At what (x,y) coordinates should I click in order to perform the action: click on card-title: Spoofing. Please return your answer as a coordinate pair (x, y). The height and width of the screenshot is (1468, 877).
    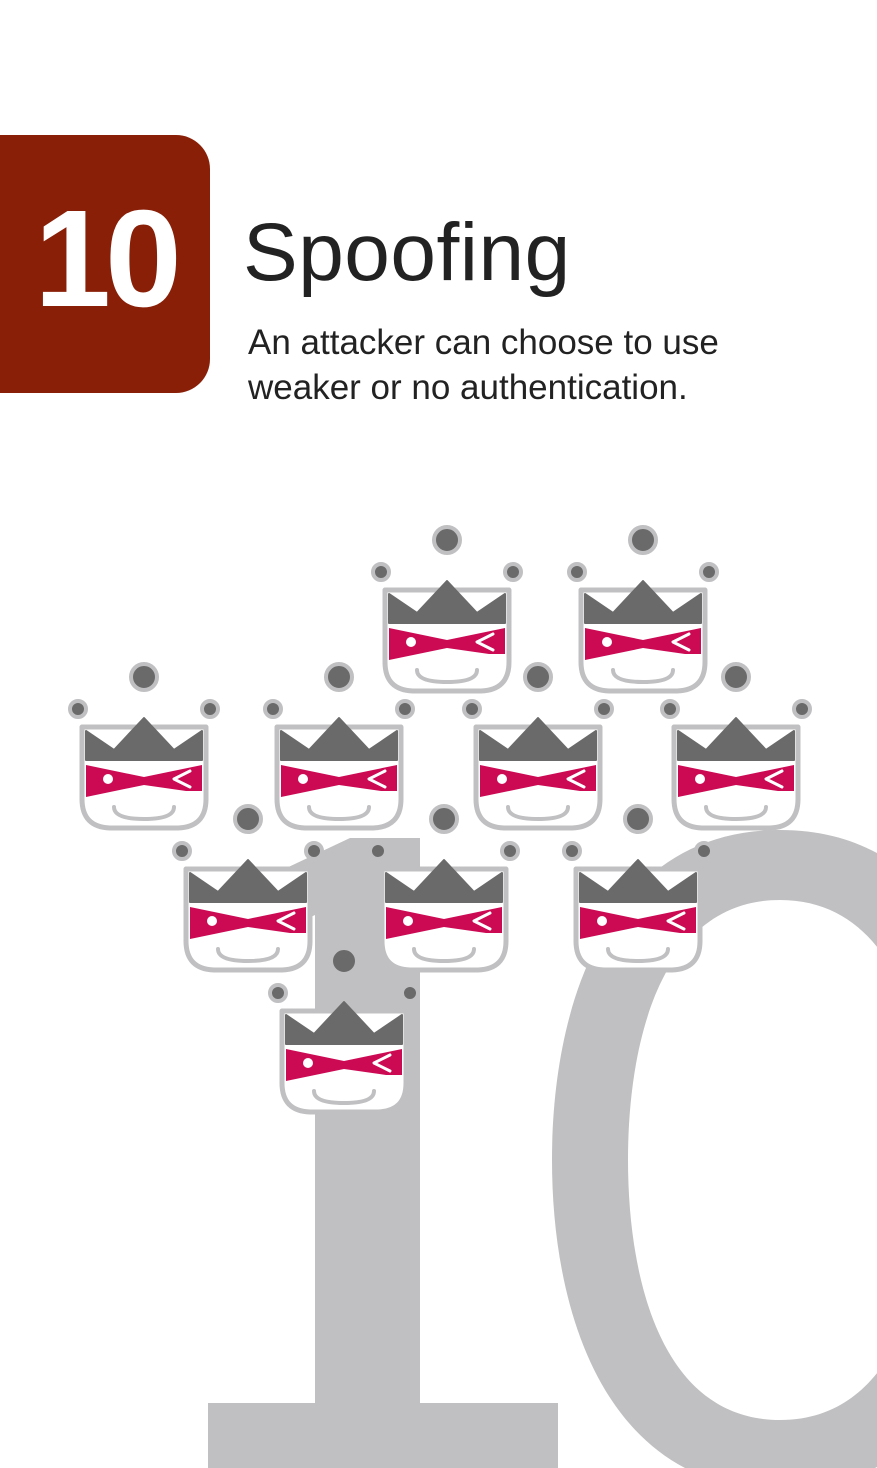
    Looking at the image, I should click on (407, 252).